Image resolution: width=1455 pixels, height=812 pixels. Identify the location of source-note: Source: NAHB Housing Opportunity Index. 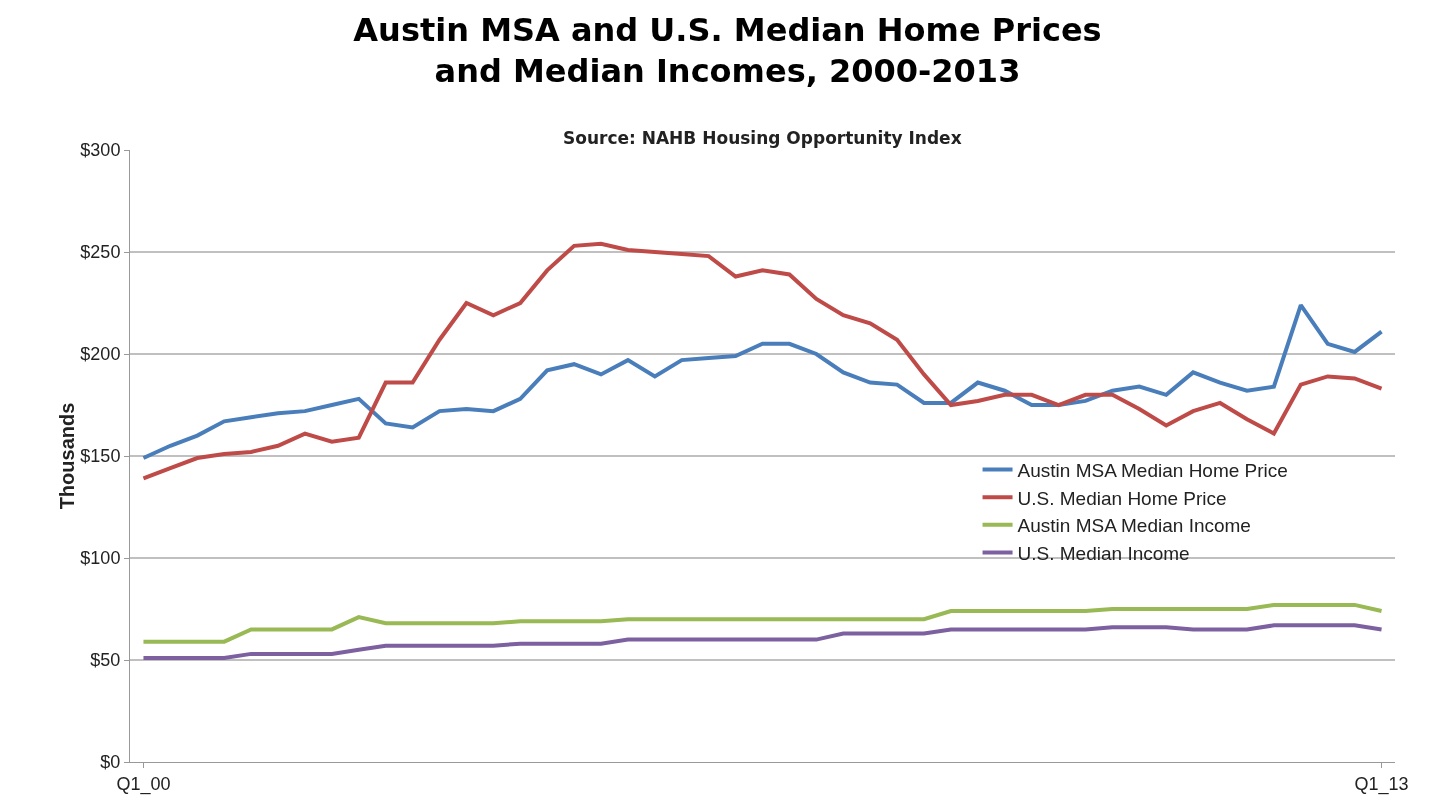
(762, 138).